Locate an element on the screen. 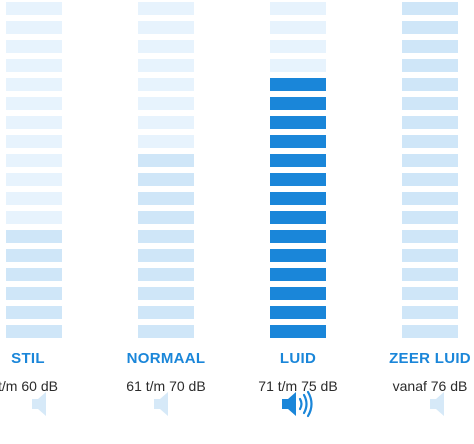 The width and height of the screenshot is (474, 444). level-label: ZEER LUID is located at coordinates (430, 358).